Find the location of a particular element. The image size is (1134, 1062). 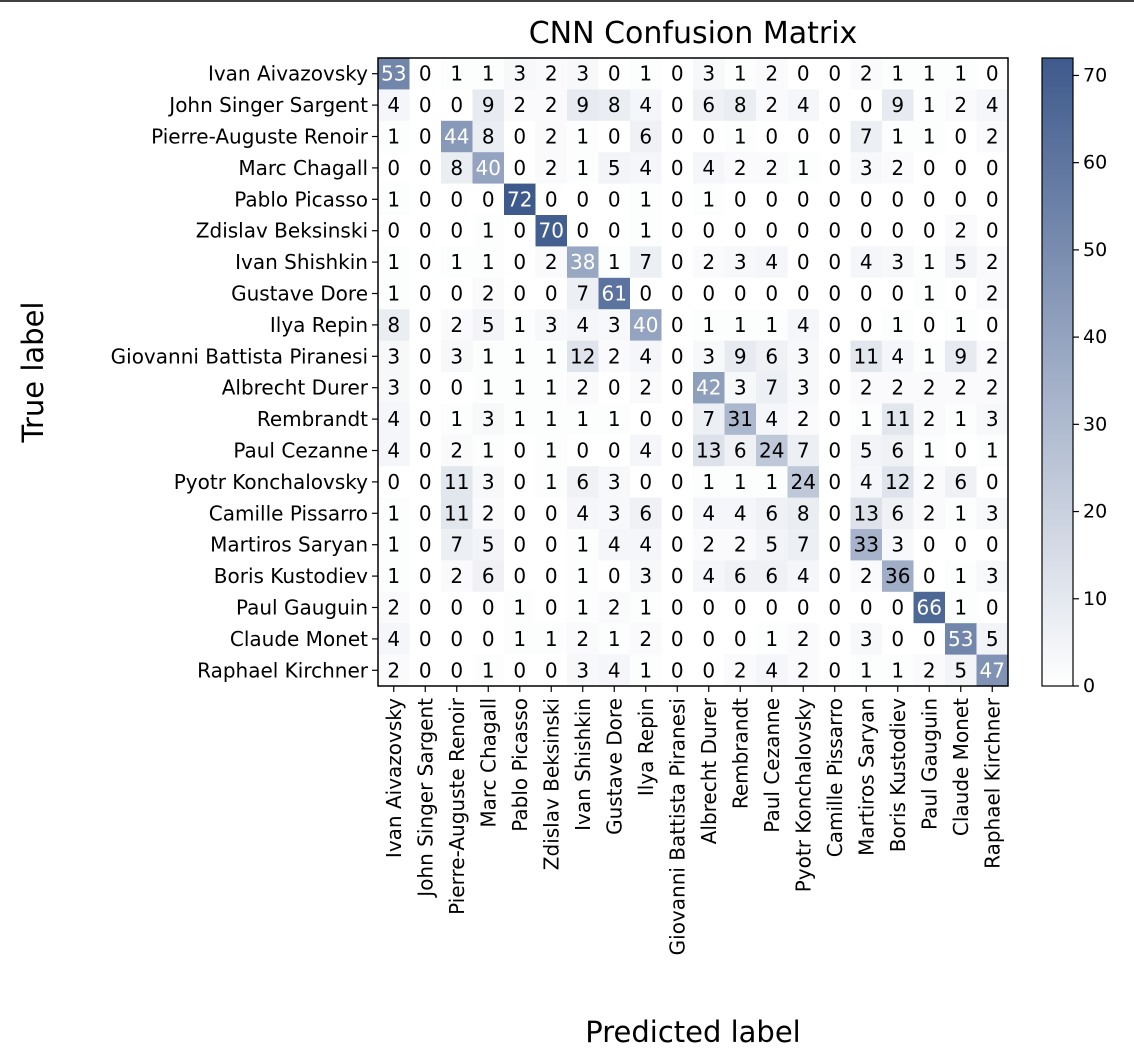

x-tick-label: Pierre-Auguste Renoir is located at coordinates (457, 806).